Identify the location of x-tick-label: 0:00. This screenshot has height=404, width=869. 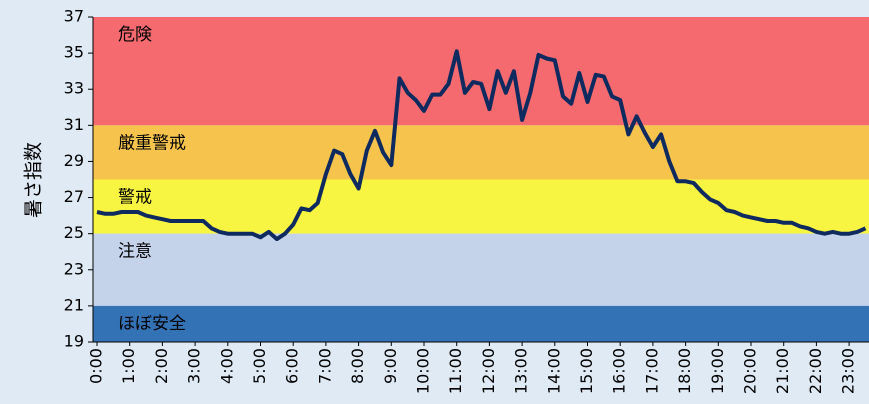
(96, 366).